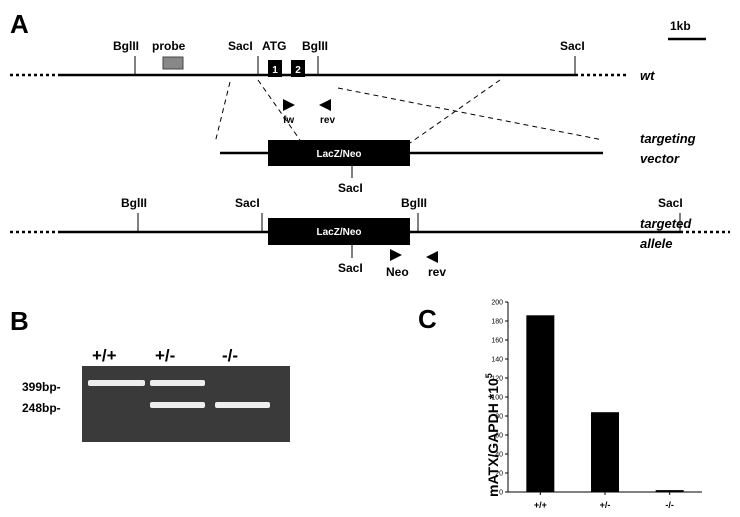 This screenshot has width=740, height=517. What do you see at coordinates (499, 436) in the screenshot?
I see `y-tick-label: 60` at bounding box center [499, 436].